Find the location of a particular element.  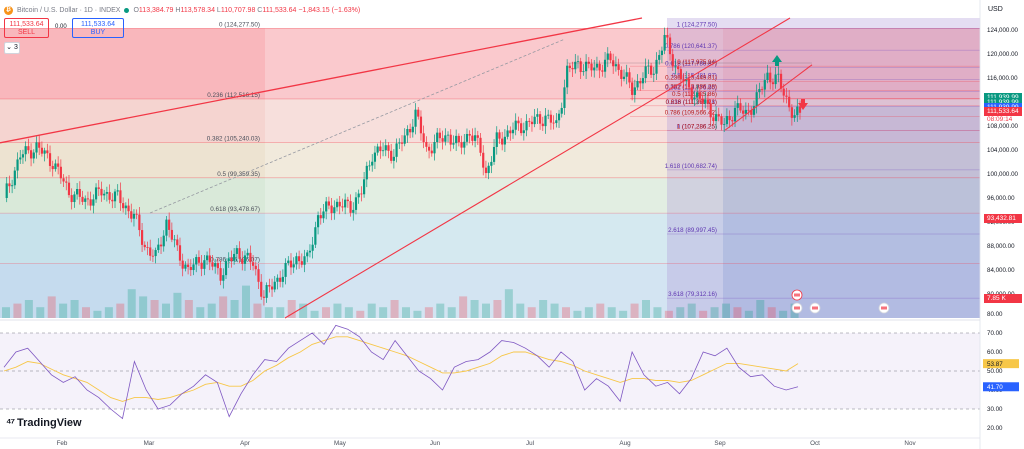

rsi-tick-label: 70.00 is located at coordinates (995, 333).